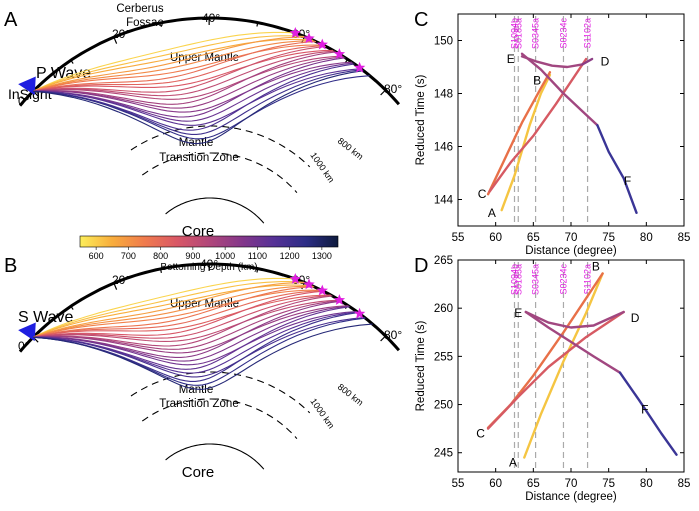 This screenshot has height=511, width=699. What do you see at coordinates (443, 309) in the screenshot?
I see `y-tick-label: 260` at bounding box center [443, 309].